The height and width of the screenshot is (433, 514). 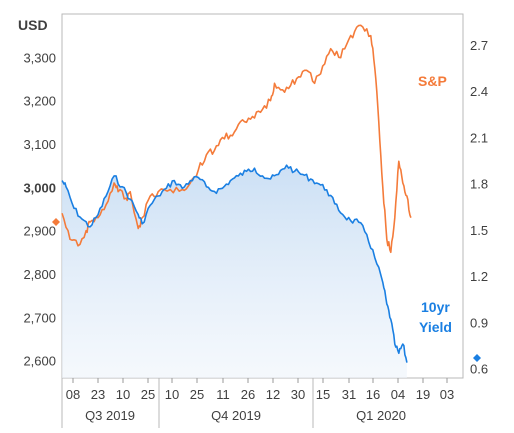 What do you see at coordinates (110, 415) in the screenshot?
I see `quarter-label: Q3 2019` at bounding box center [110, 415].